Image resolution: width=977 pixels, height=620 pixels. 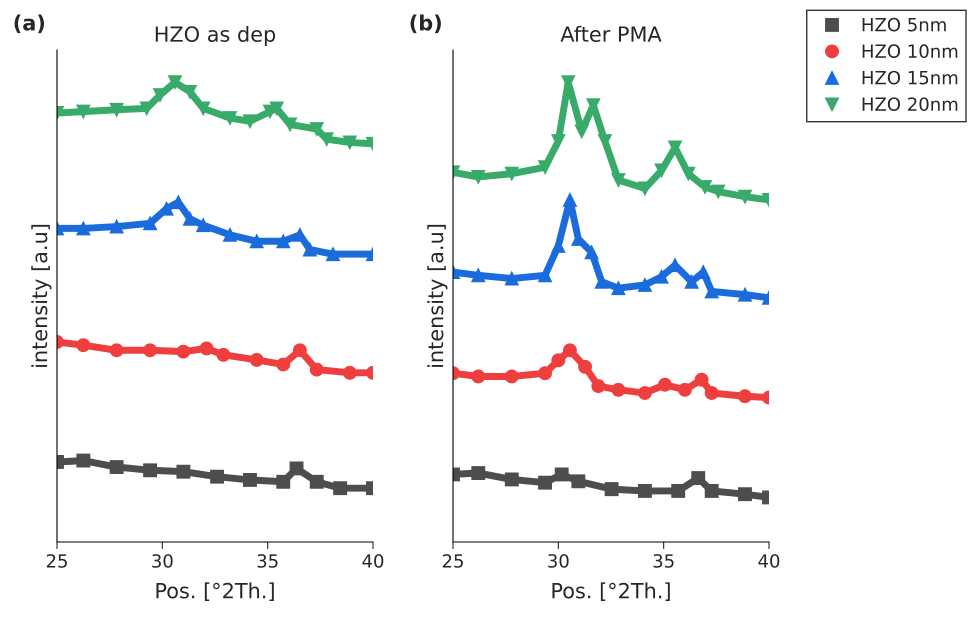 I want to click on text: (b), so click(x=425, y=24).